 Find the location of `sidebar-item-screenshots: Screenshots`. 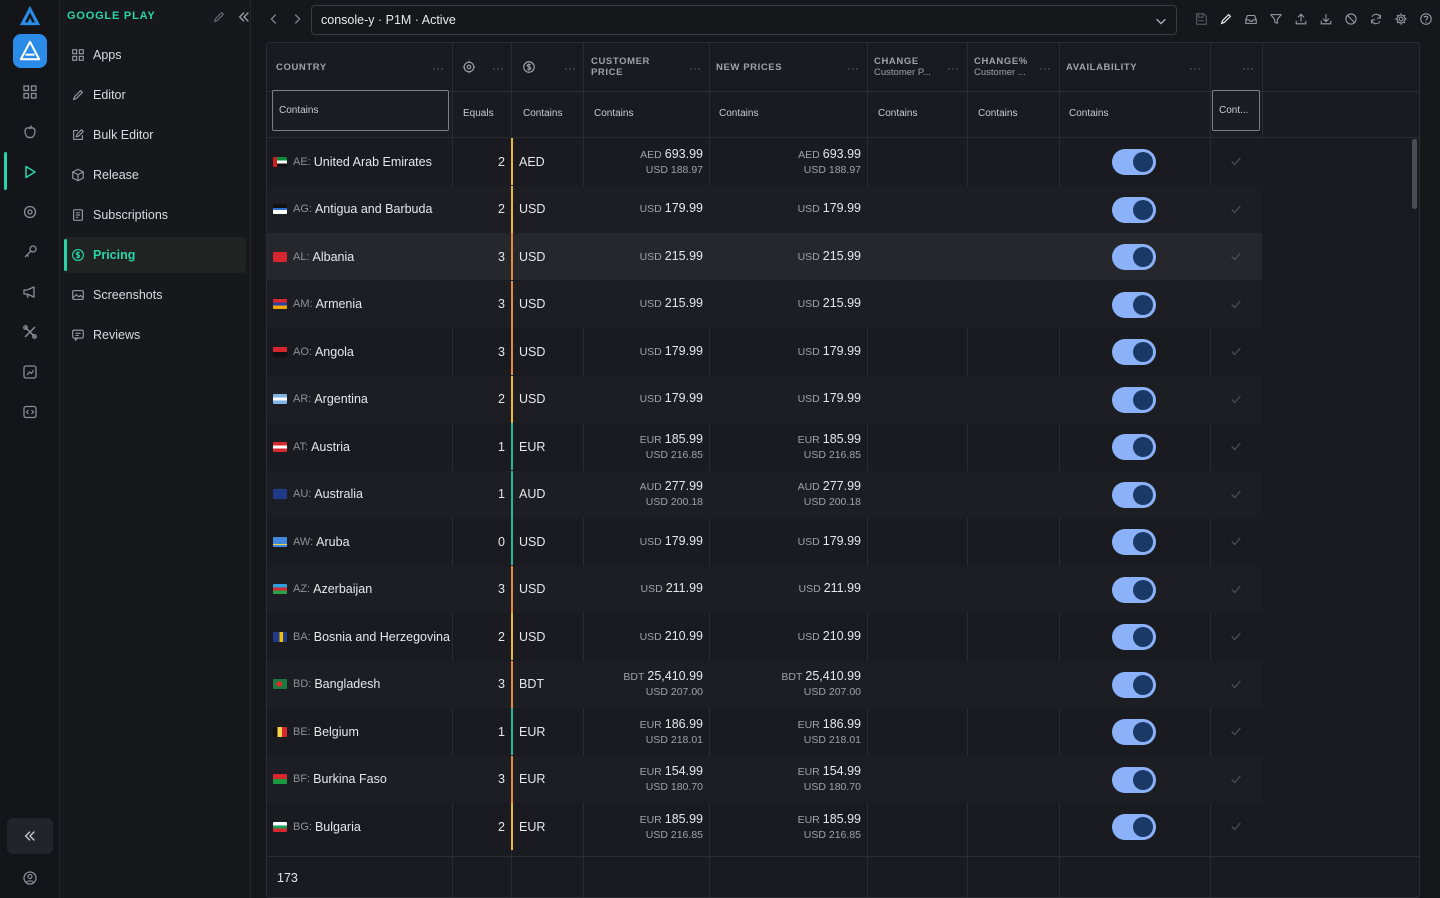

sidebar-item-screenshots: Screenshots is located at coordinates (155, 295).